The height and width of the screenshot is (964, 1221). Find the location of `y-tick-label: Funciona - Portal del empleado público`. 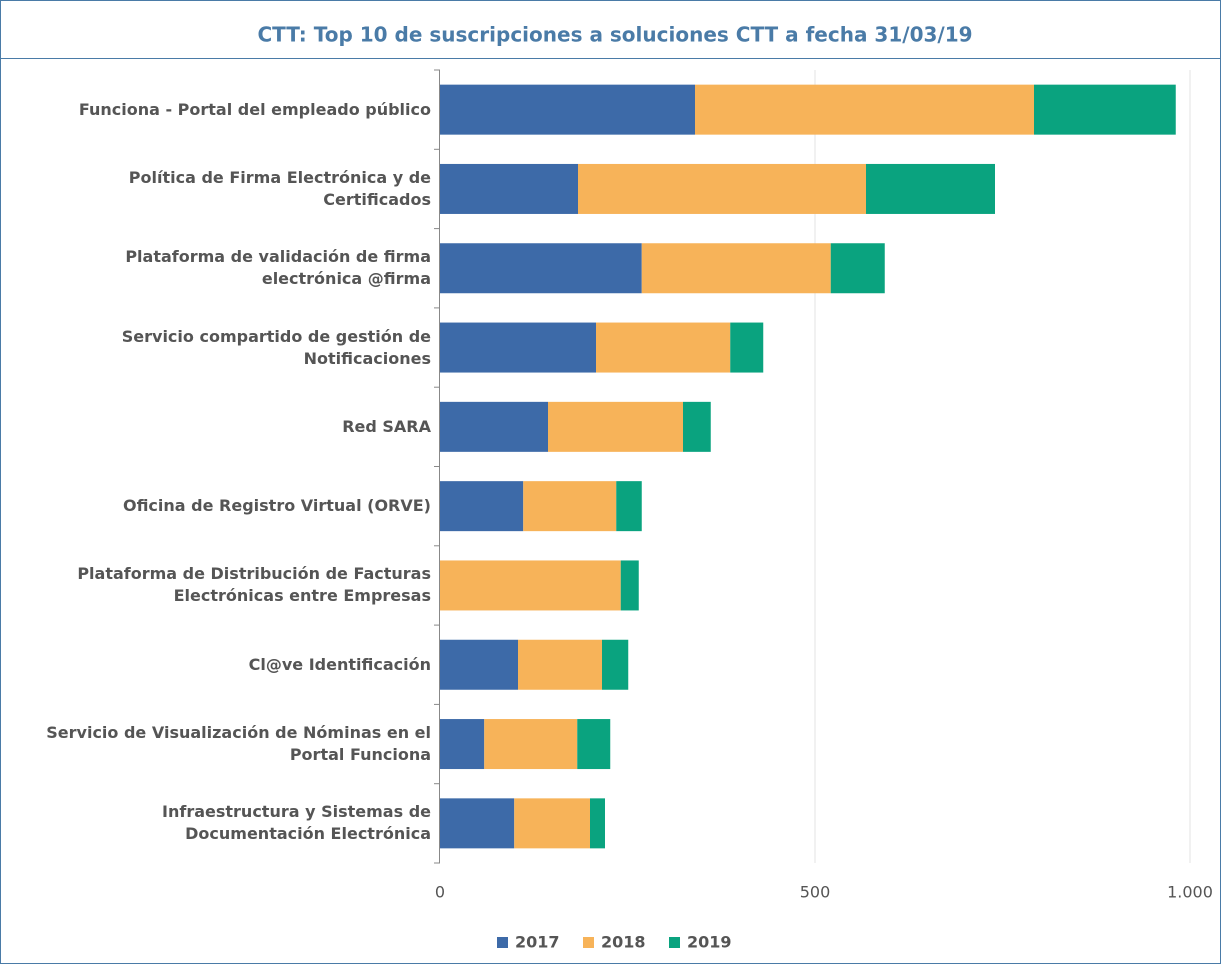

y-tick-label: Funciona - Portal del empleado público is located at coordinates (254, 109).